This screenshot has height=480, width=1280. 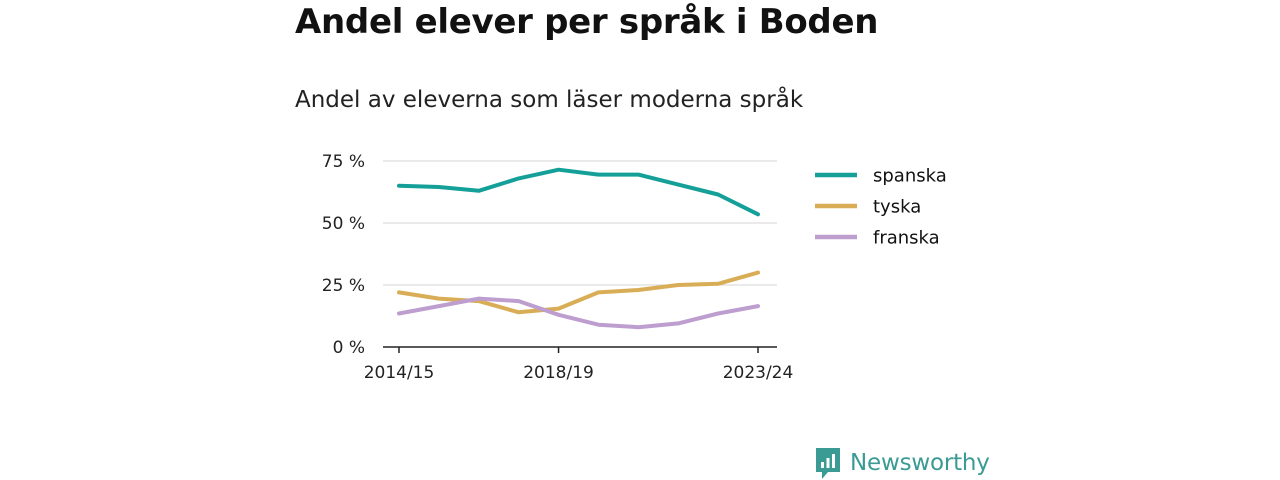 I want to click on y-tick-label: 25 %, so click(x=343, y=286).